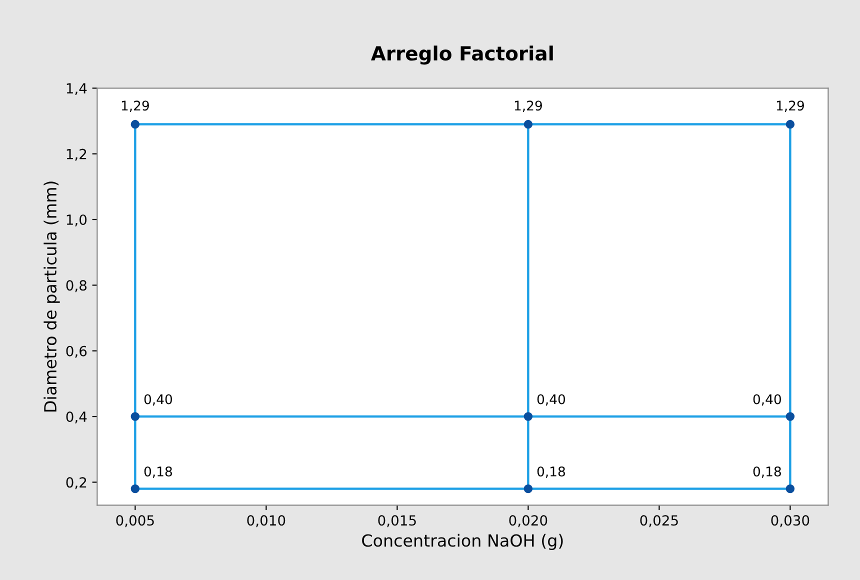  Describe the element at coordinates (76, 154) in the screenshot. I see `y-tick-label: 1,2` at that location.